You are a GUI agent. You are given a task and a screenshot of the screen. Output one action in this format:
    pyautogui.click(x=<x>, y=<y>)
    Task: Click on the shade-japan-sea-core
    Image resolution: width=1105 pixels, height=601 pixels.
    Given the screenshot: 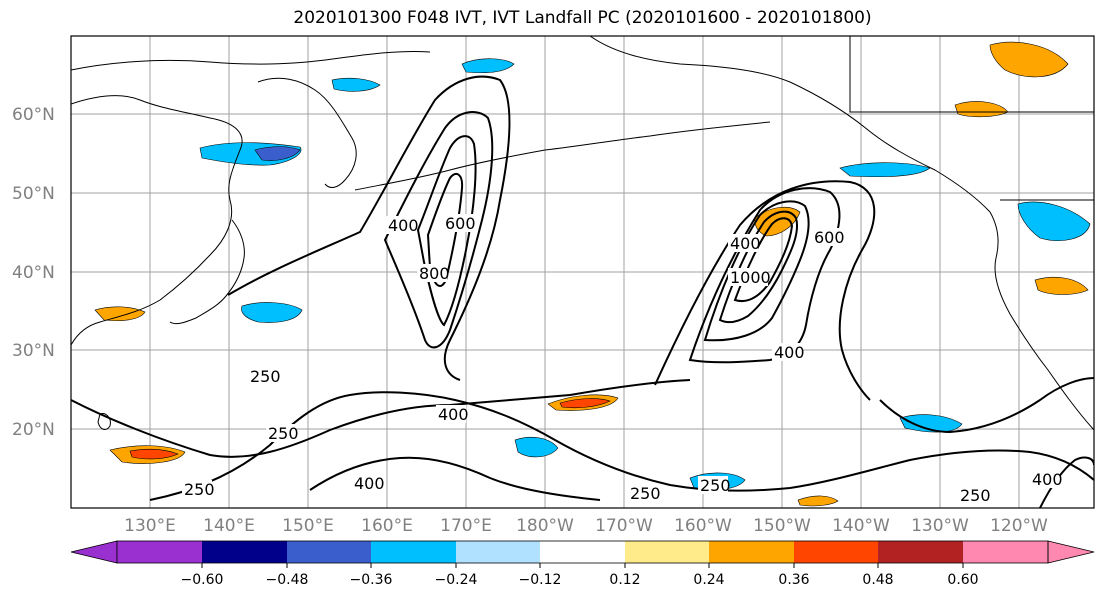 What is the action you would take?
    pyautogui.click(x=277, y=153)
    